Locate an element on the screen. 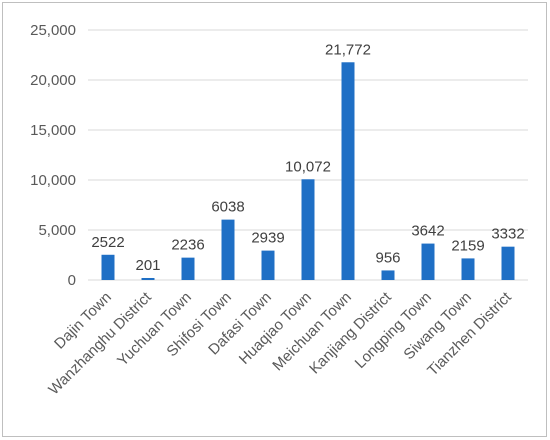 The image size is (550, 440). data-label: 956 is located at coordinates (387, 257).